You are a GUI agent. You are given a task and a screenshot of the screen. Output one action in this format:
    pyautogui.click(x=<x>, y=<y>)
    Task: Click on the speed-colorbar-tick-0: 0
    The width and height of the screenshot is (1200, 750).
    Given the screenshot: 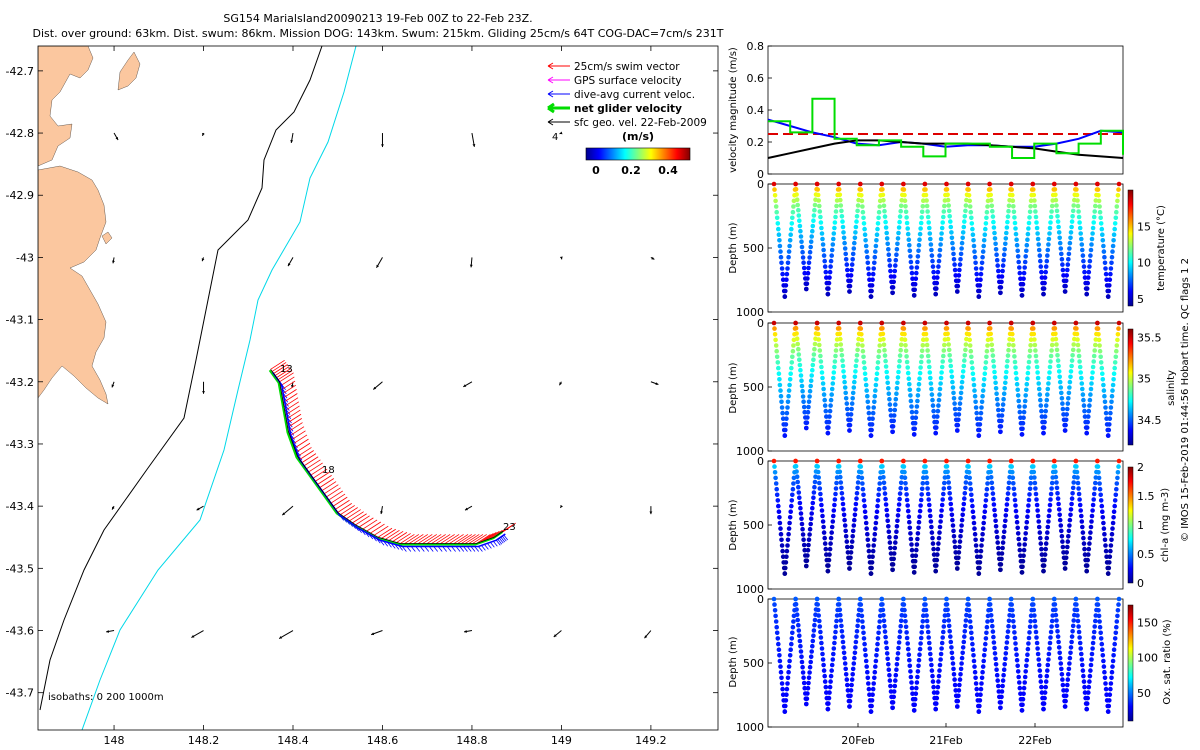 What is the action you would take?
    pyautogui.click(x=596, y=170)
    